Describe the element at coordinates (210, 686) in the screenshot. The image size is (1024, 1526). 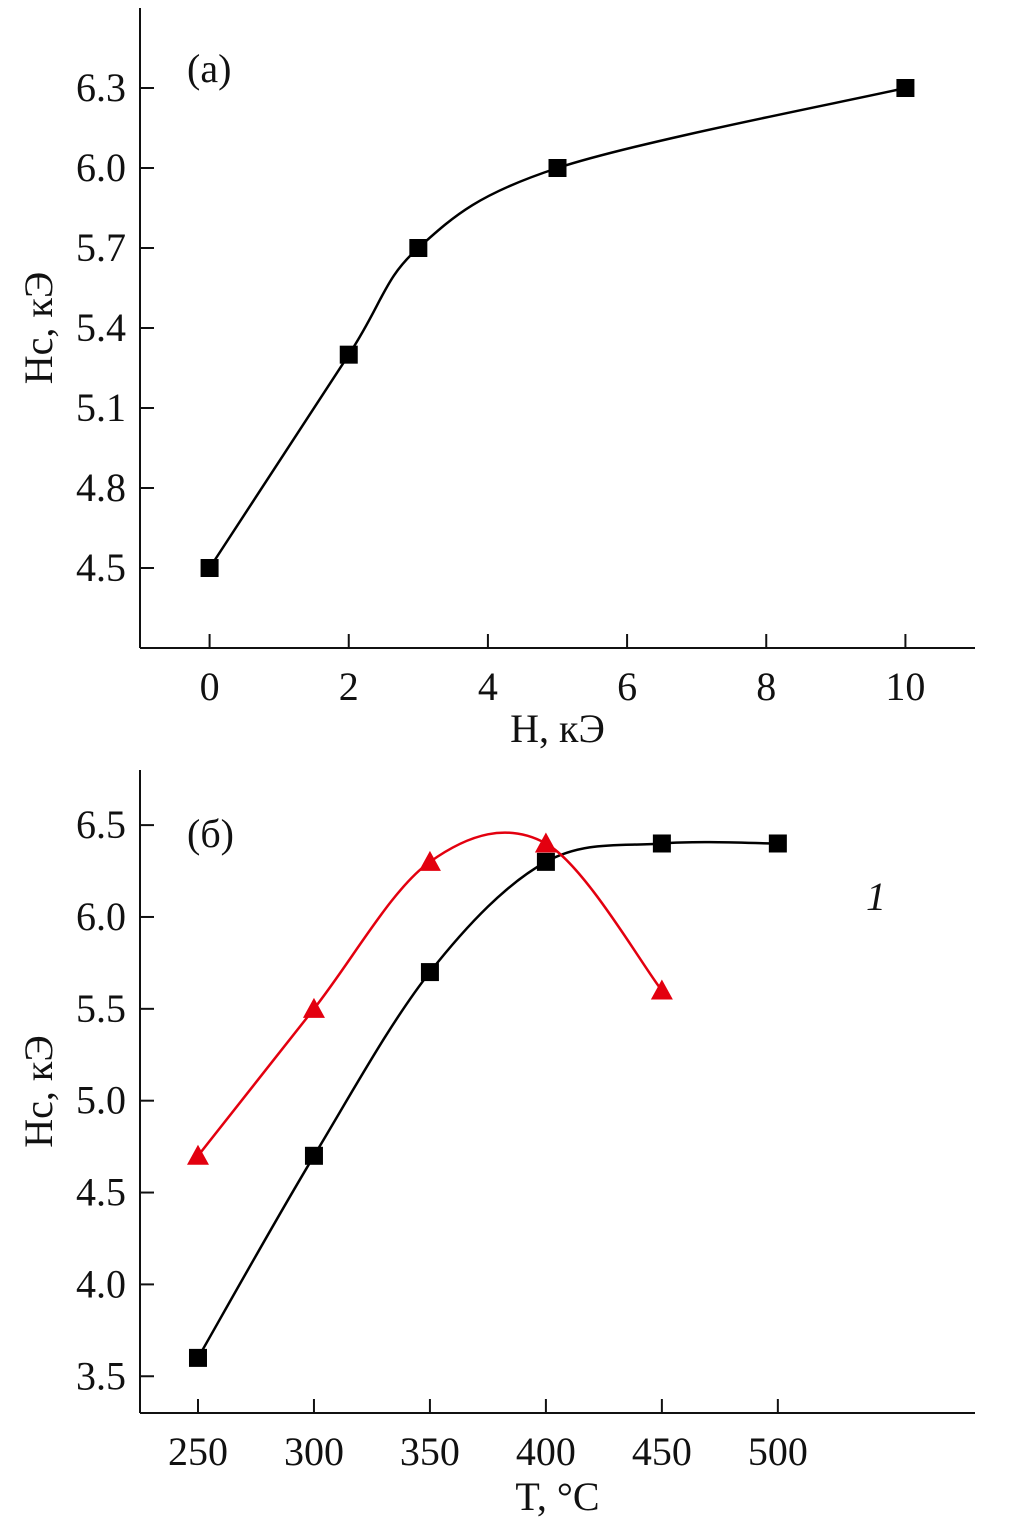
I see `x-tick-label: 0` at that location.